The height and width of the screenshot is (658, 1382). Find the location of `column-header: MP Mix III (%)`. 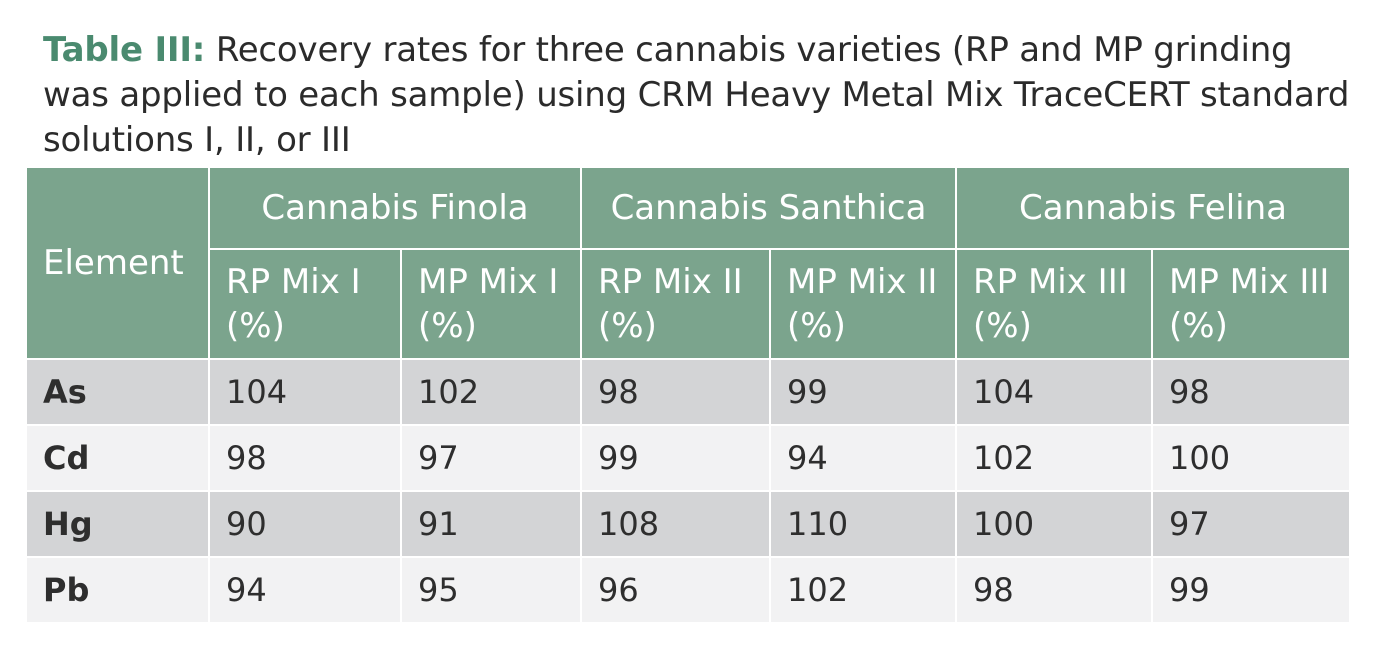

column-header: MP Mix III (%) is located at coordinates (1250, 304).